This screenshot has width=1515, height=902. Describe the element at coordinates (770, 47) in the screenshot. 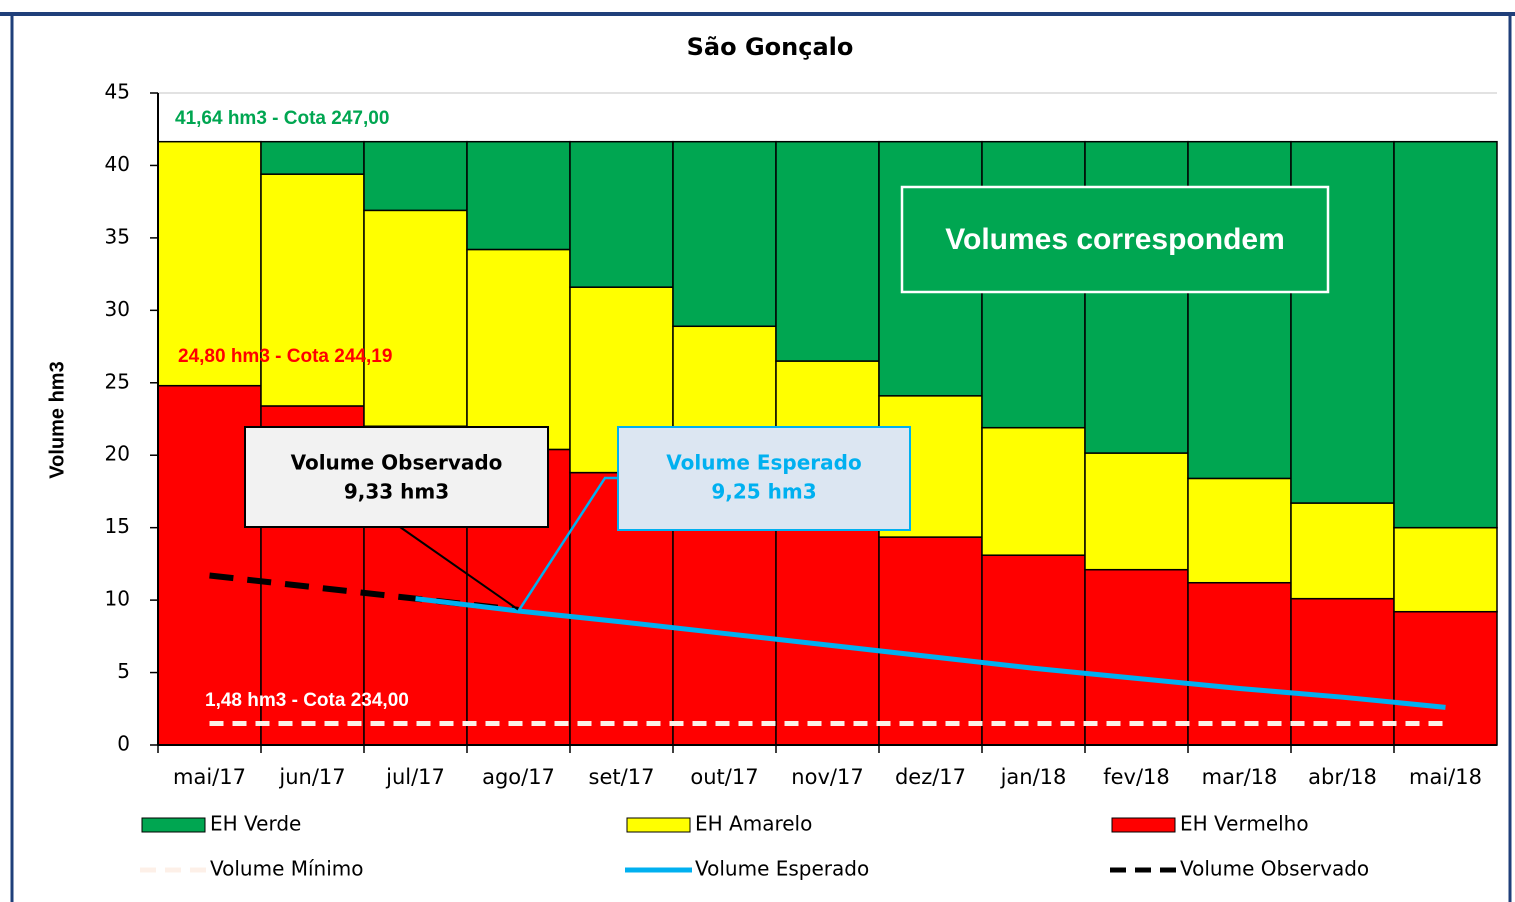

I see `chart-title: São Gonçalo` at that location.